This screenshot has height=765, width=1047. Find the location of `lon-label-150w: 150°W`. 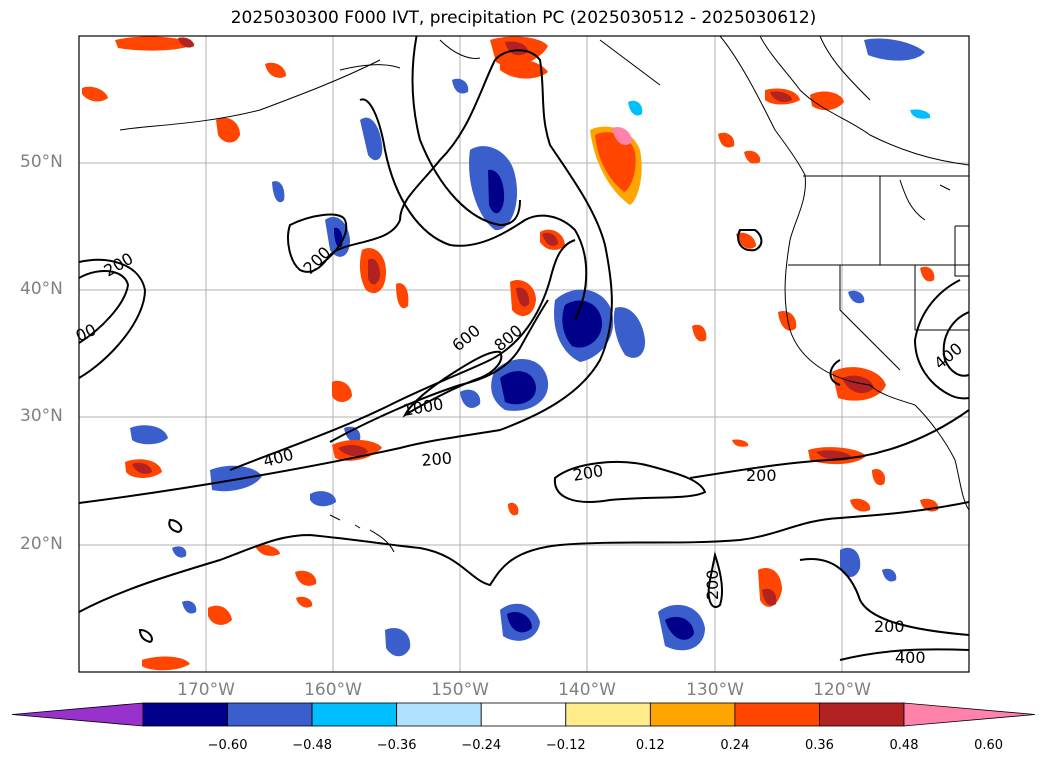

lon-label-150w: 150°W is located at coordinates (460, 690).